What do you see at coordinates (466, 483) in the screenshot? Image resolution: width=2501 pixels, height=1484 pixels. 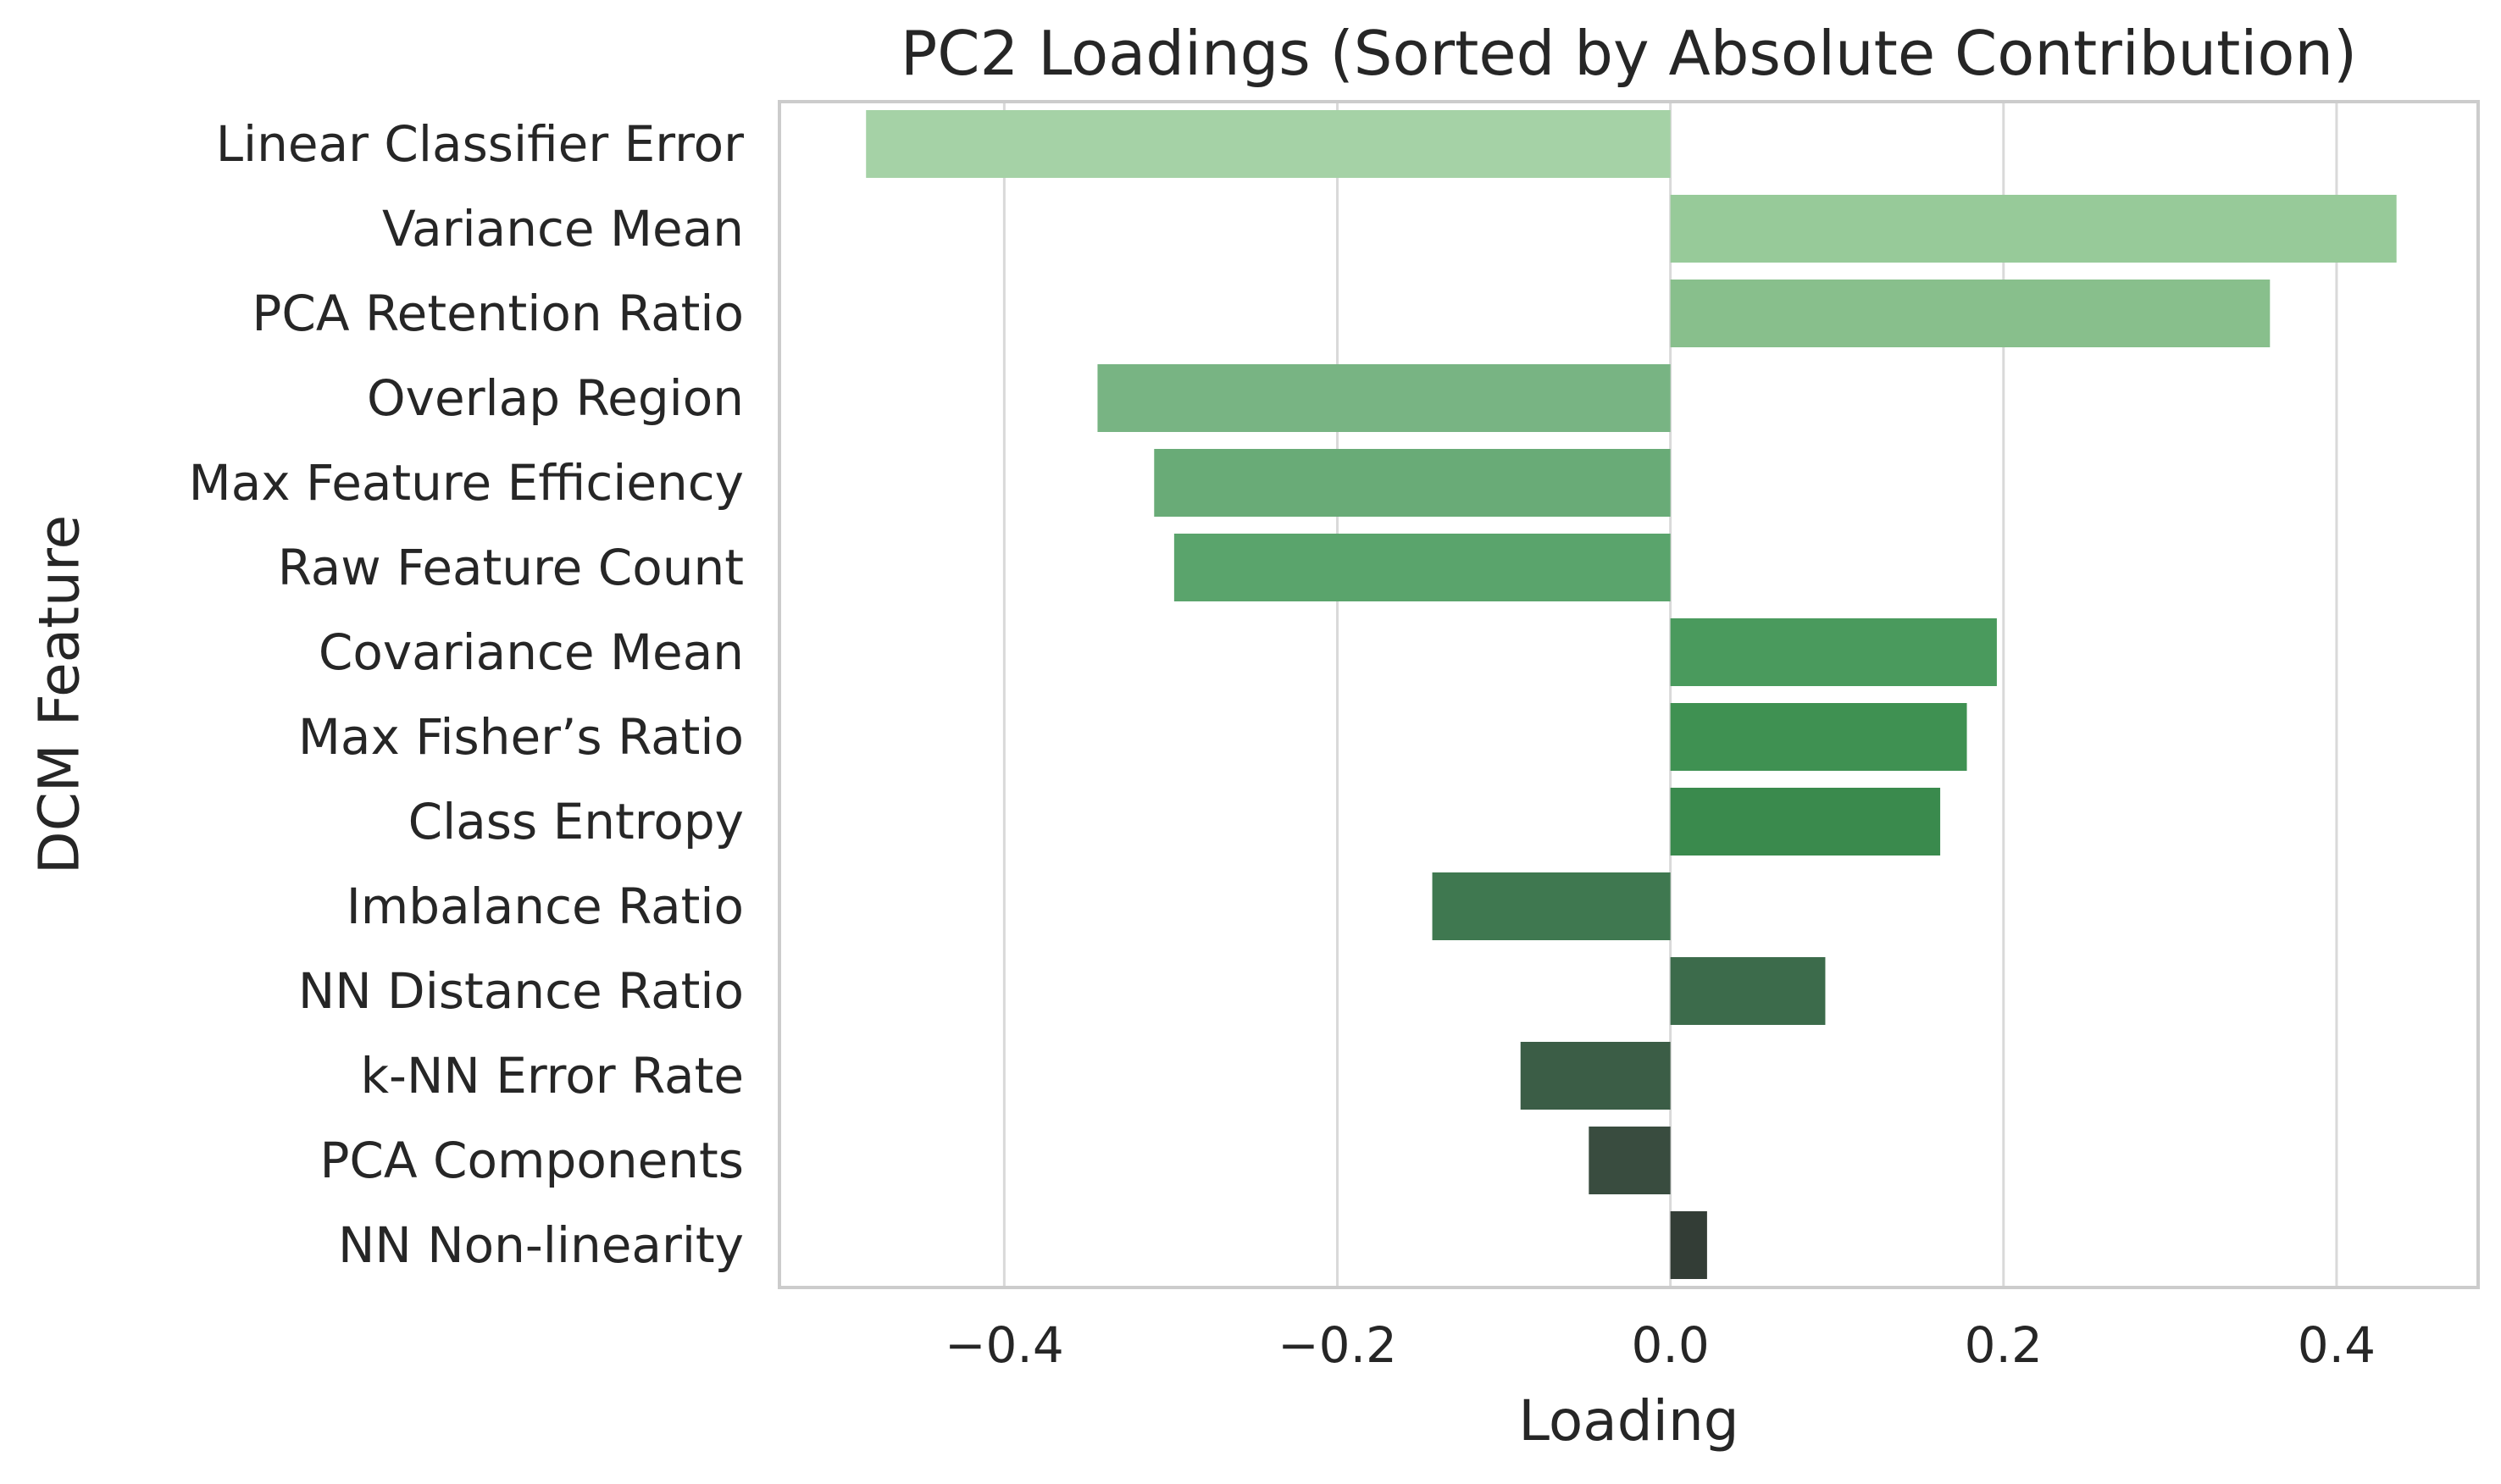 I see `y-tick-label: Max Feature Efficiency` at bounding box center [466, 483].